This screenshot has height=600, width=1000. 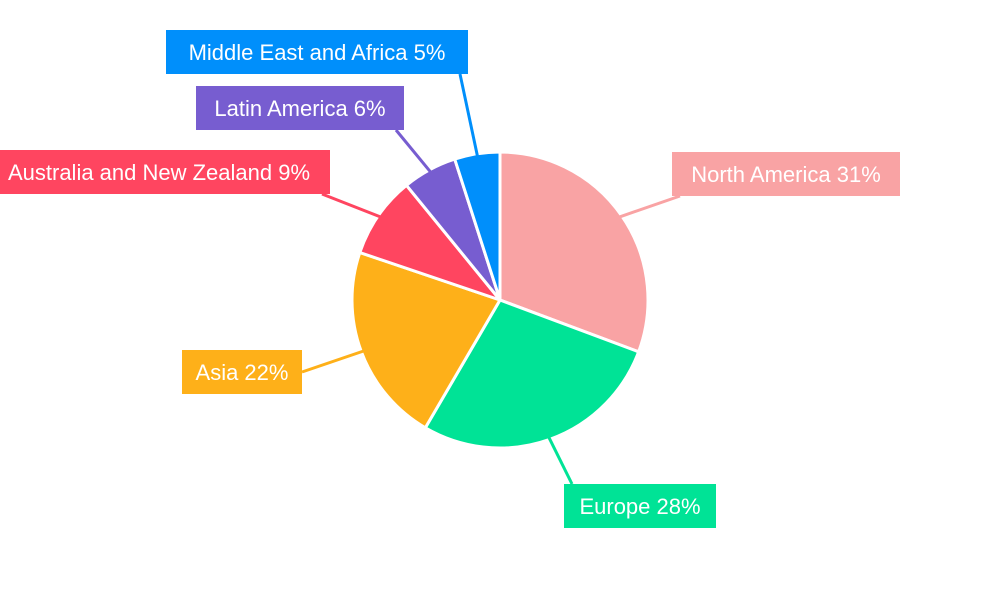 I want to click on leader-line-north-america, so click(x=650, y=206).